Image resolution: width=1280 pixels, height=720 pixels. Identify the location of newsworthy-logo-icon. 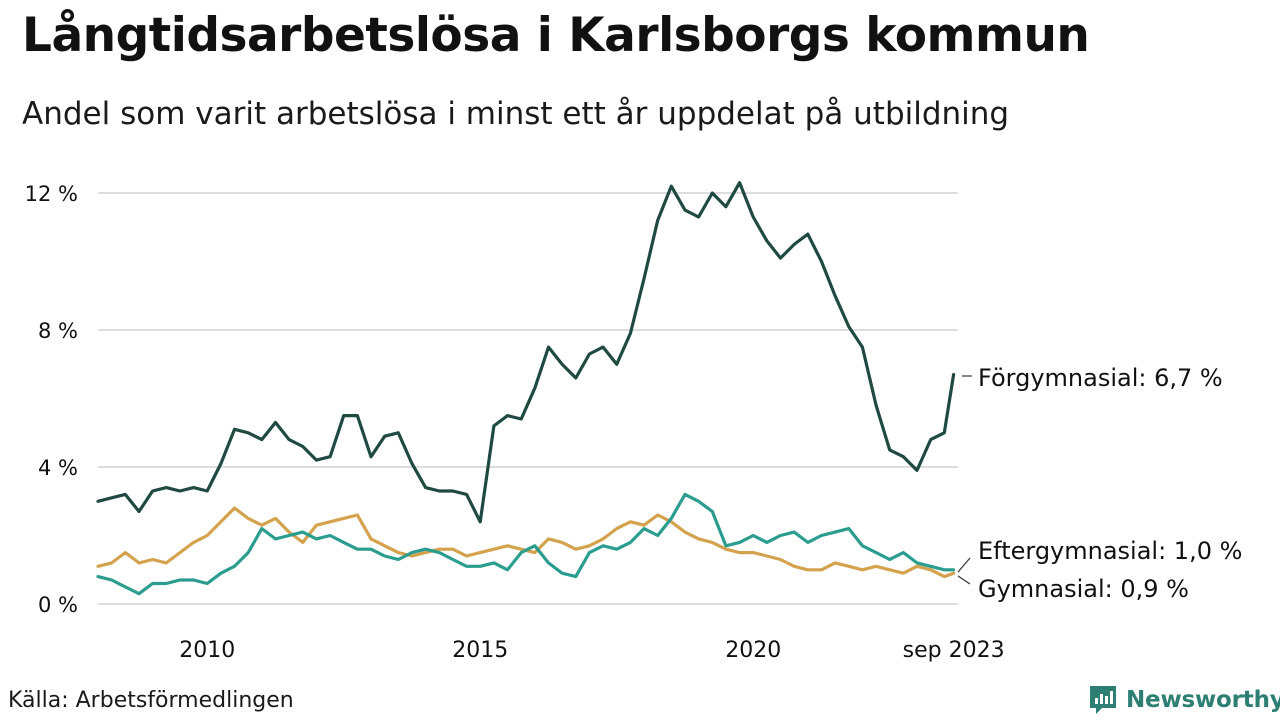
(1103, 700).